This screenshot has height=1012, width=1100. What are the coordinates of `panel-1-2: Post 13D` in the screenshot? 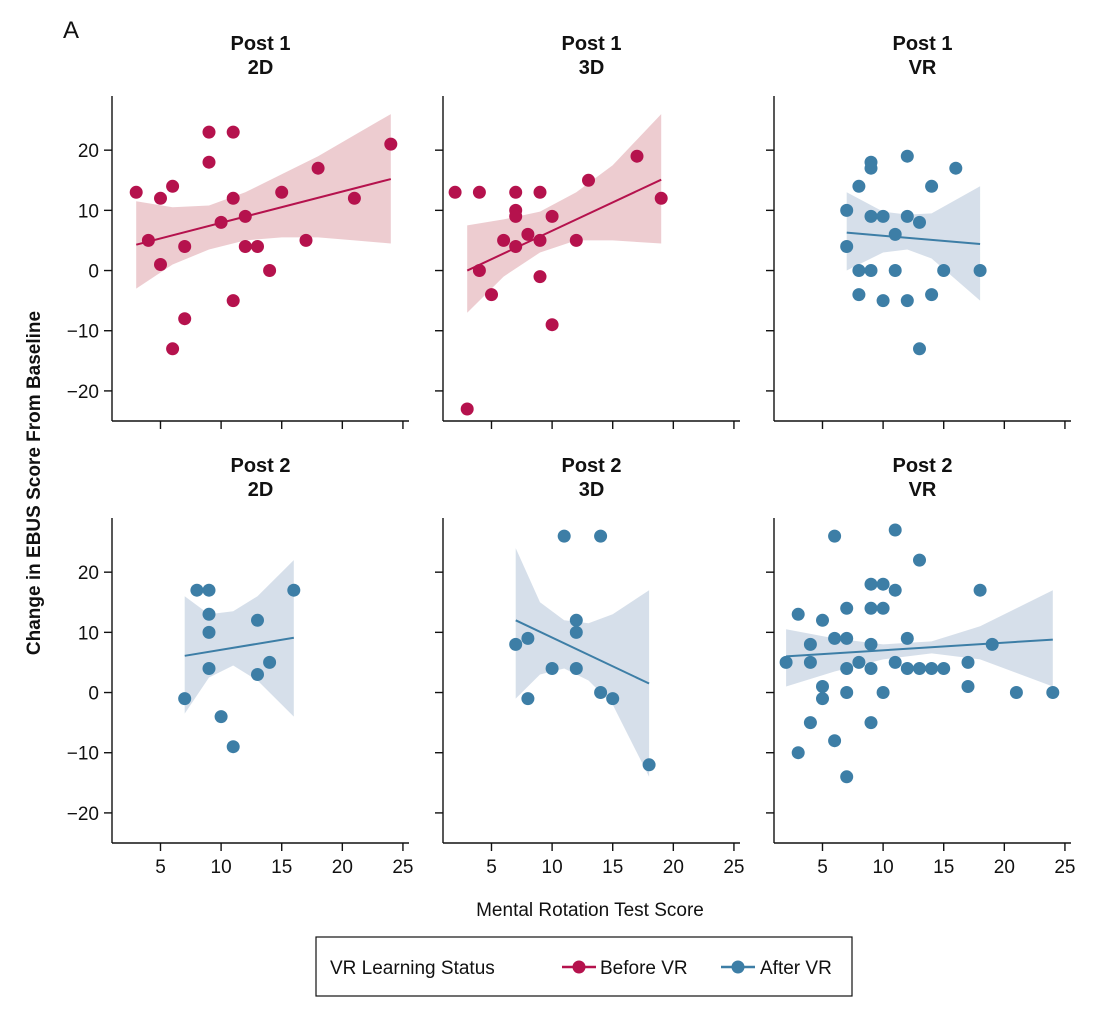 It's located at (587, 231).